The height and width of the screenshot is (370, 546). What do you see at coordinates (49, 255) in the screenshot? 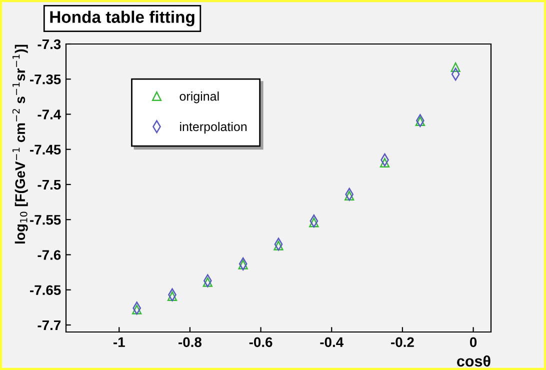
I see `y-tick-label: -7.6` at bounding box center [49, 255].